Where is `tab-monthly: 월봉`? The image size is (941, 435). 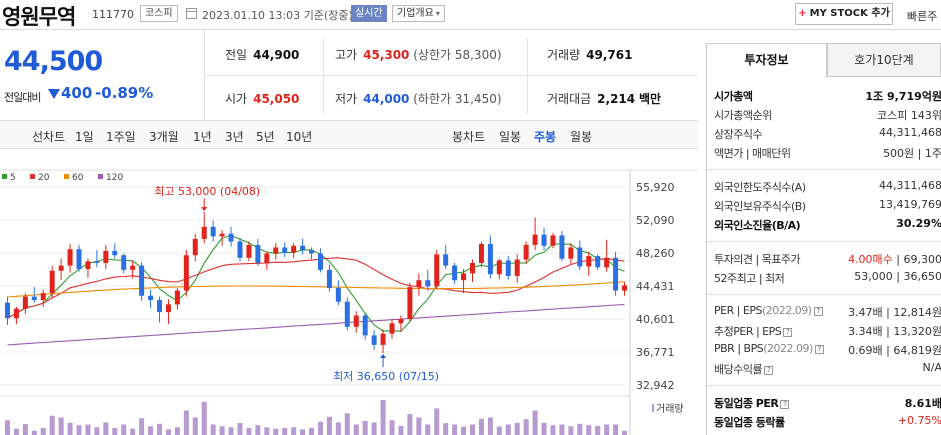
tab-monthly: 월봉 is located at coordinates (581, 137).